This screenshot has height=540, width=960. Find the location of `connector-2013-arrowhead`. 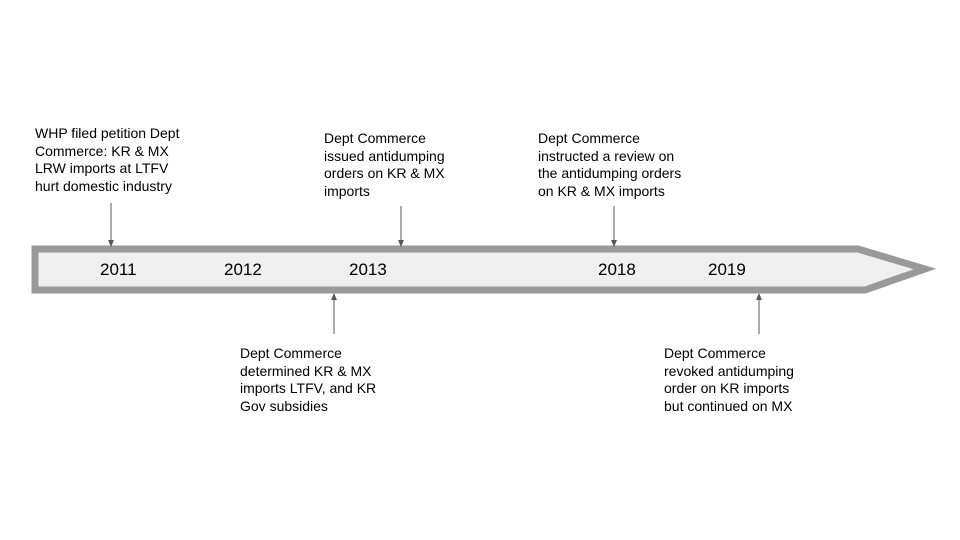

connector-2013-arrowhead is located at coordinates (401, 243).